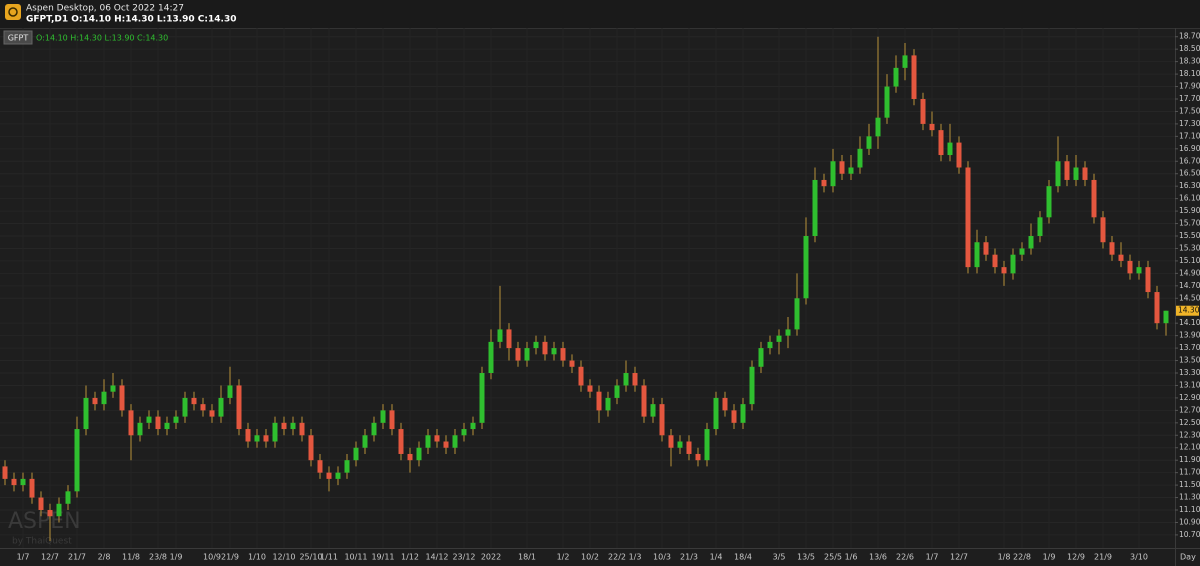  What do you see at coordinates (527, 557) in the screenshot?
I see `x-tick-label: 18/1` at bounding box center [527, 557].